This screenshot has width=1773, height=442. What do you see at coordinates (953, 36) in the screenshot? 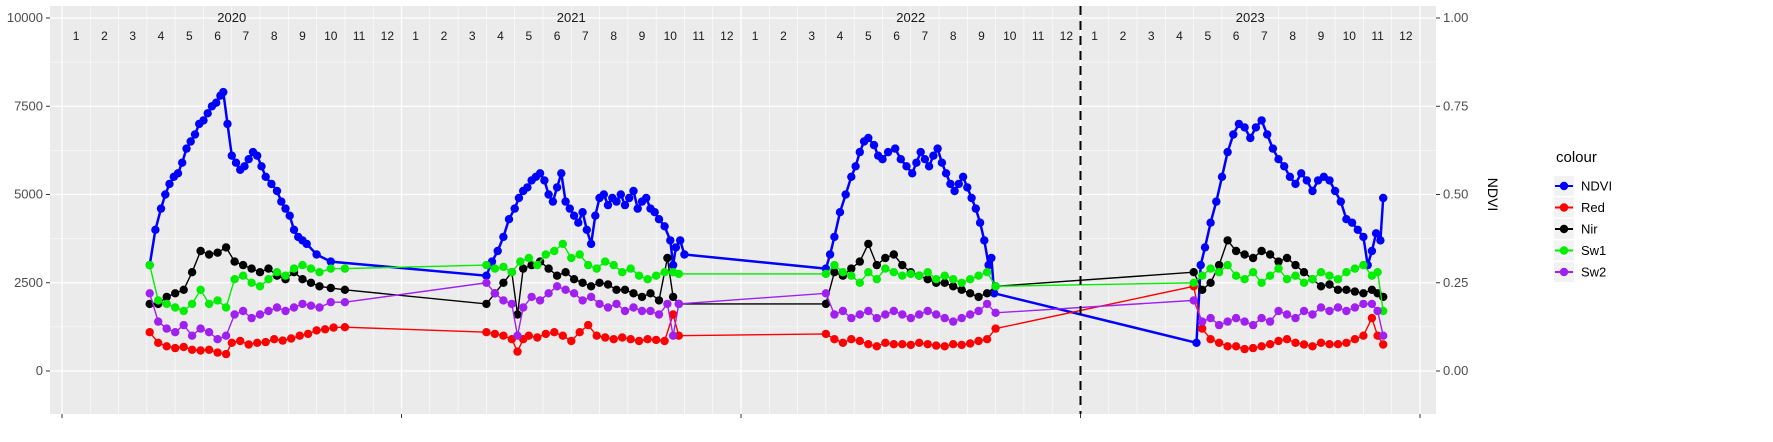
I see `month-label: 8` at bounding box center [953, 36].